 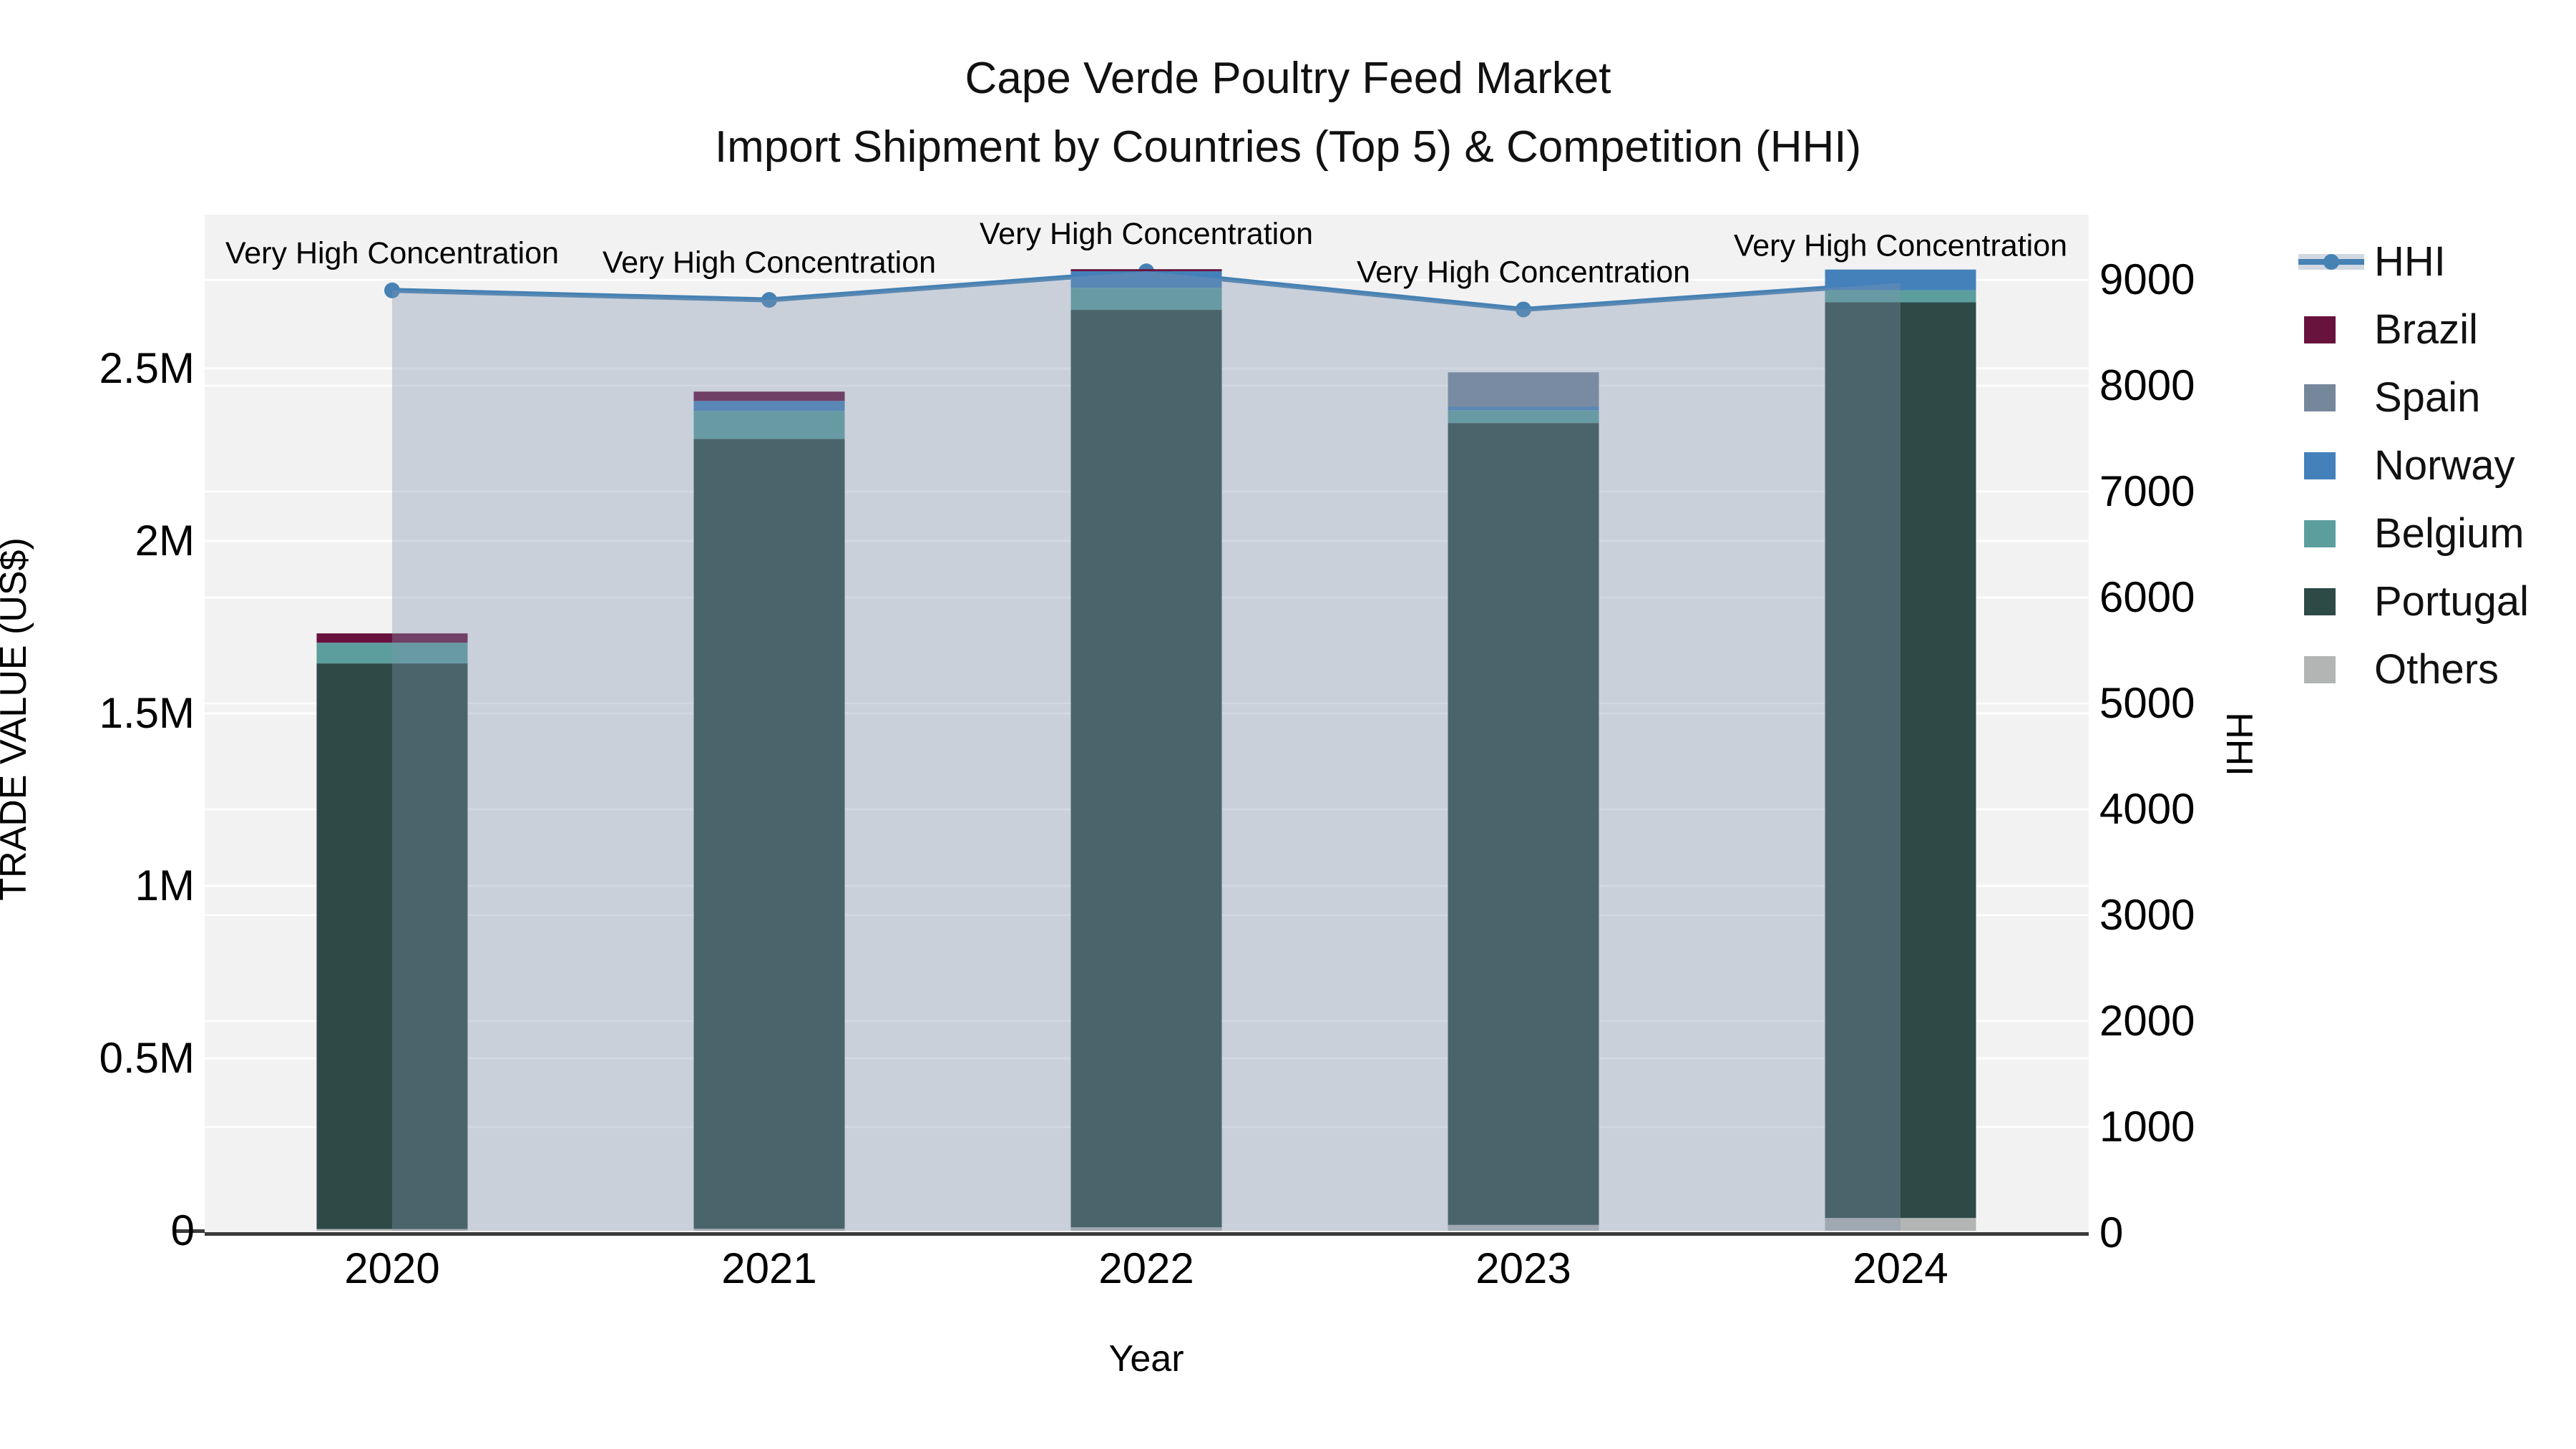 What do you see at coordinates (2147, 703) in the screenshot?
I see `y-right-tick-label: 5000` at bounding box center [2147, 703].